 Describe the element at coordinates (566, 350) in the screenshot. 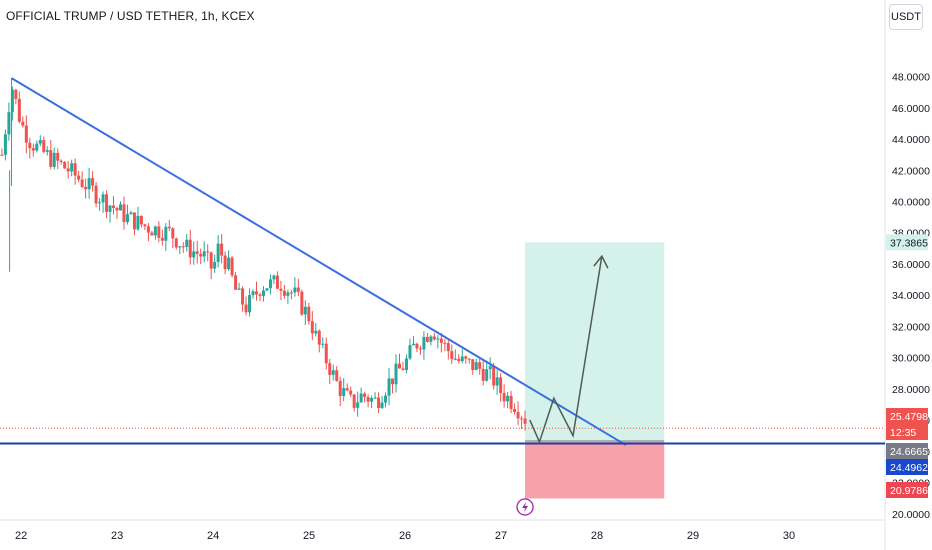

I see `projection-path` at that location.